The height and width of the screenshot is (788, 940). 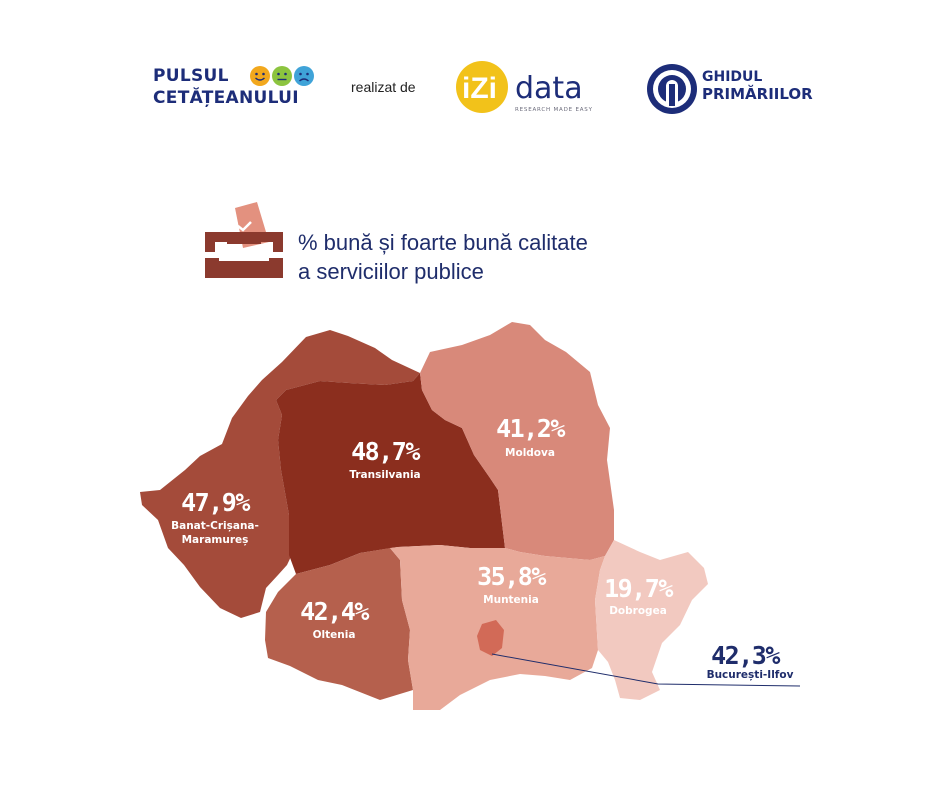 I want to click on oltenia-value: 42,4%, so click(x=334, y=611).